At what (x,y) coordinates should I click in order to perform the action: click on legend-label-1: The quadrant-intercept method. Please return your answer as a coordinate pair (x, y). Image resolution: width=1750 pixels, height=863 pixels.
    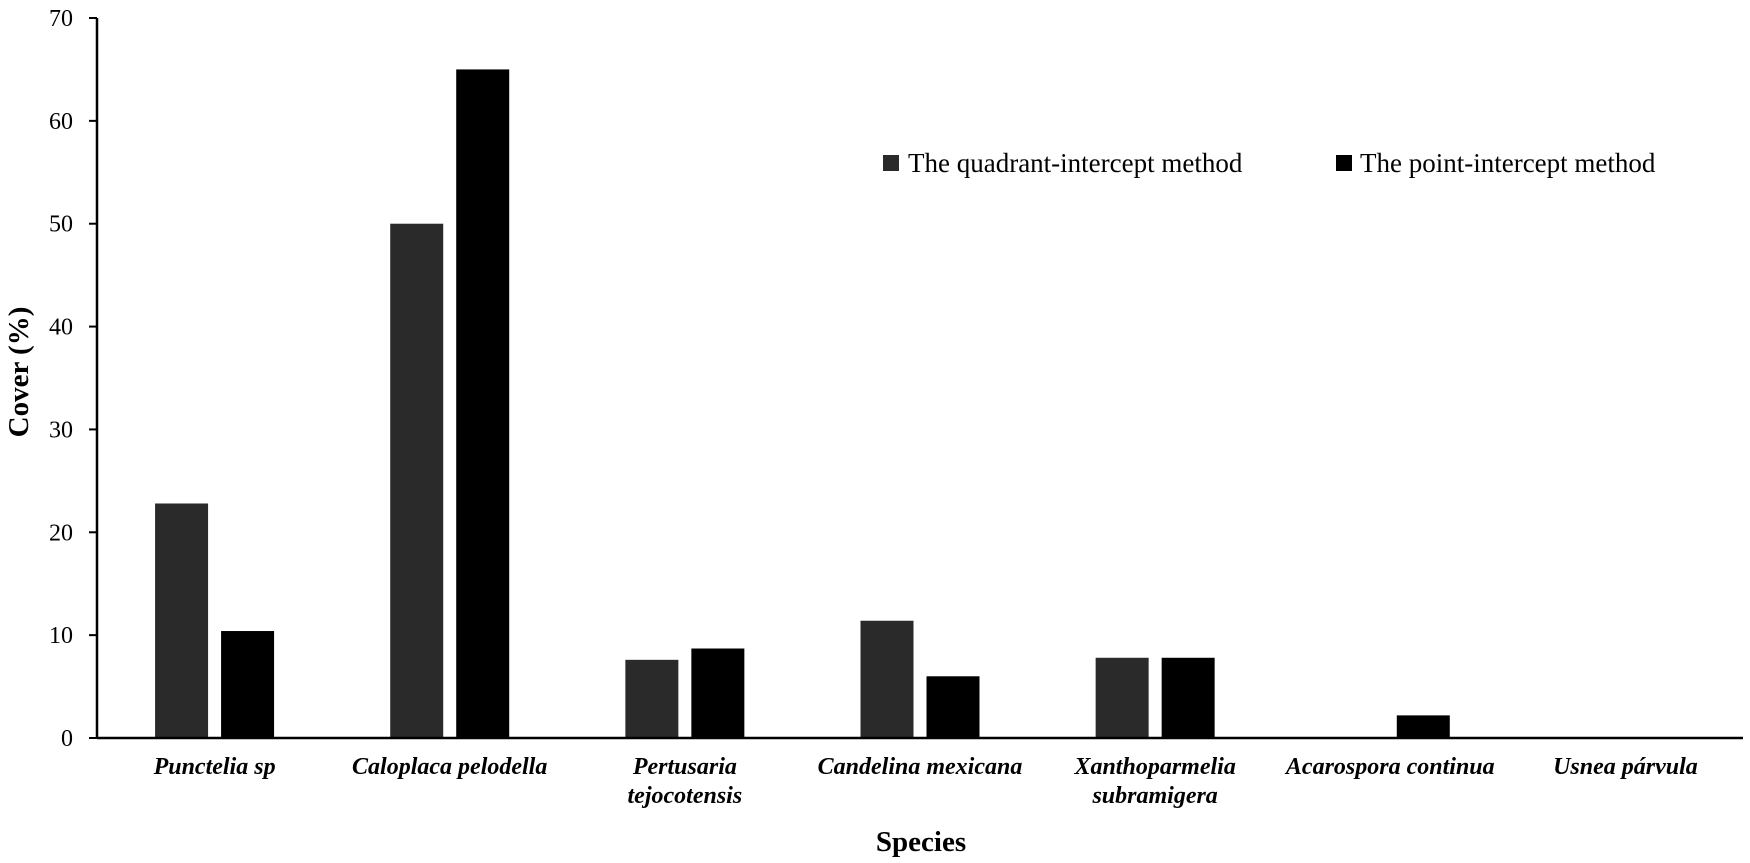
    Looking at the image, I should click on (1075, 163).